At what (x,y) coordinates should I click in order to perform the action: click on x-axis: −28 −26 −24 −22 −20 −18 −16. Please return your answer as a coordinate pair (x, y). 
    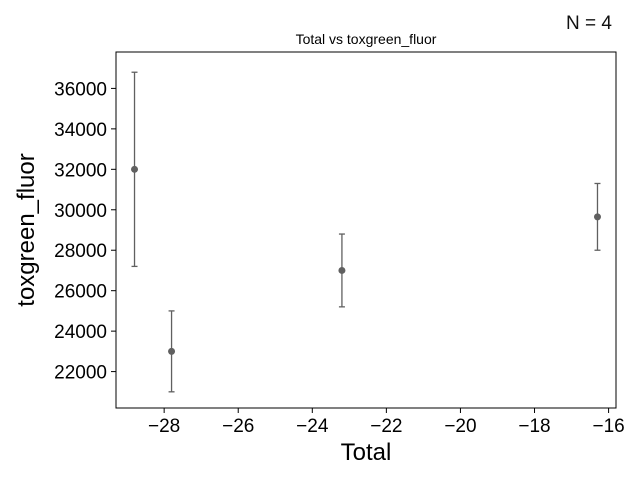
    Looking at the image, I should click on (386, 422).